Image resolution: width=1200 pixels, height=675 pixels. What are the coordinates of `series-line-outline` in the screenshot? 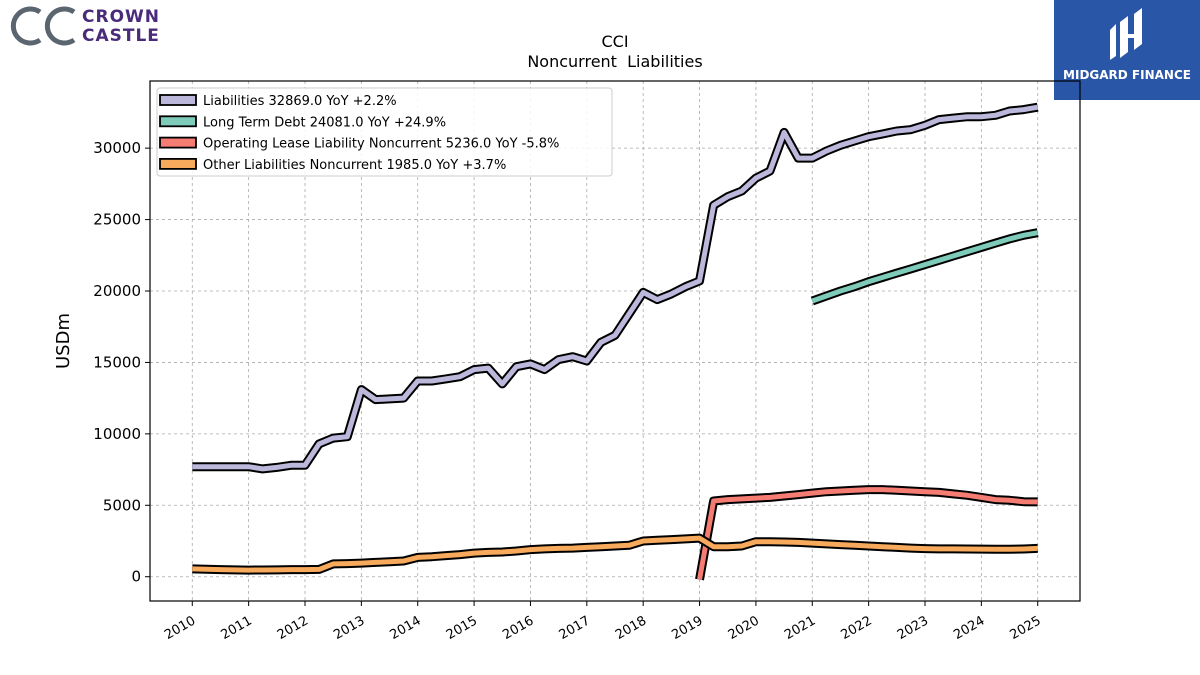 It's located at (615, 554).